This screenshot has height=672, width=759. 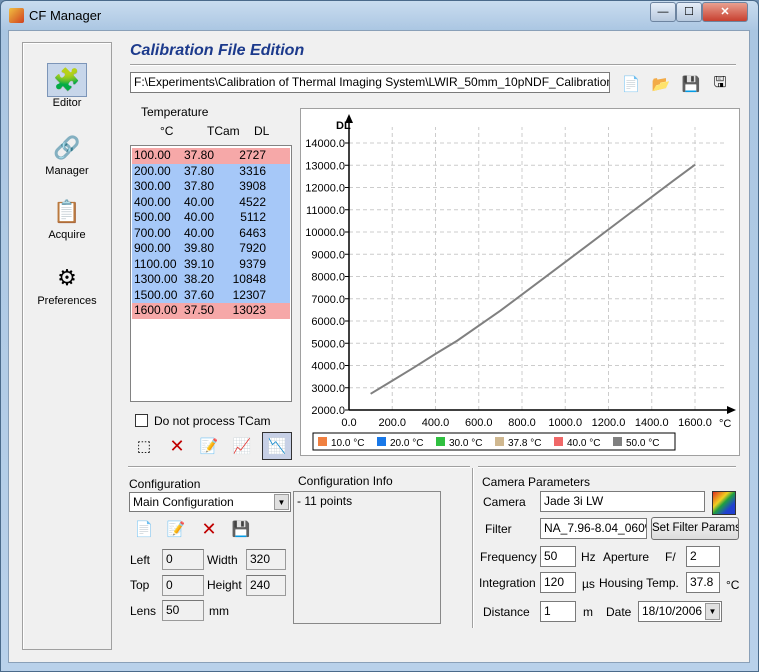 What do you see at coordinates (367, 557) in the screenshot?
I see `configuration-info-box: - 11 points` at bounding box center [367, 557].